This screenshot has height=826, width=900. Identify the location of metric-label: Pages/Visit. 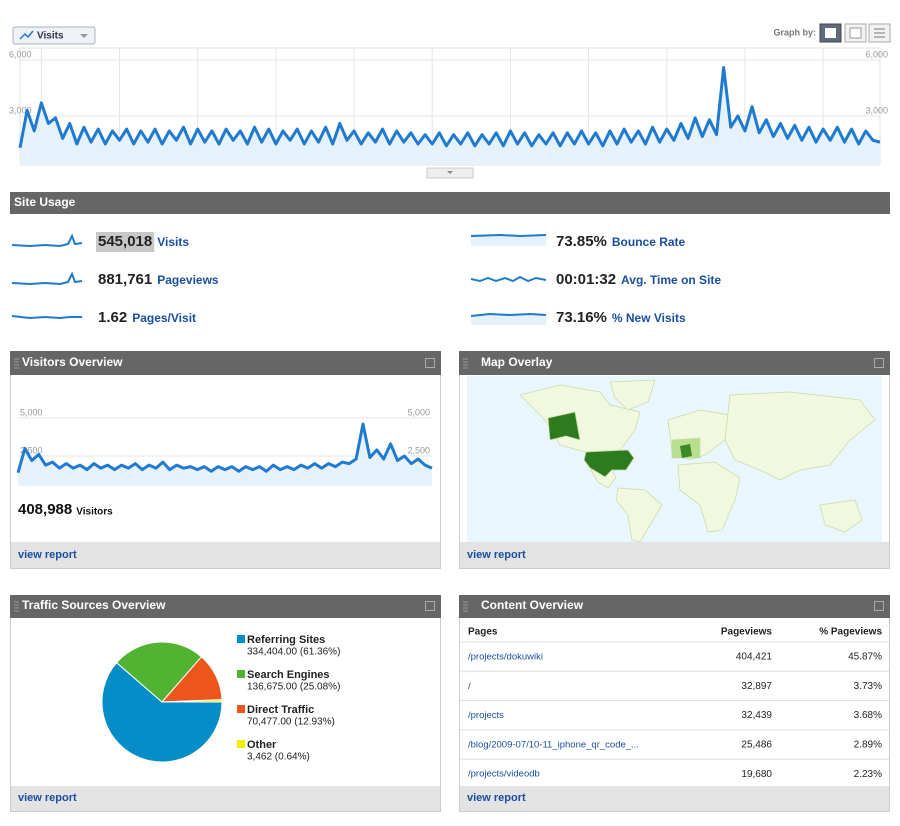
(164, 318).